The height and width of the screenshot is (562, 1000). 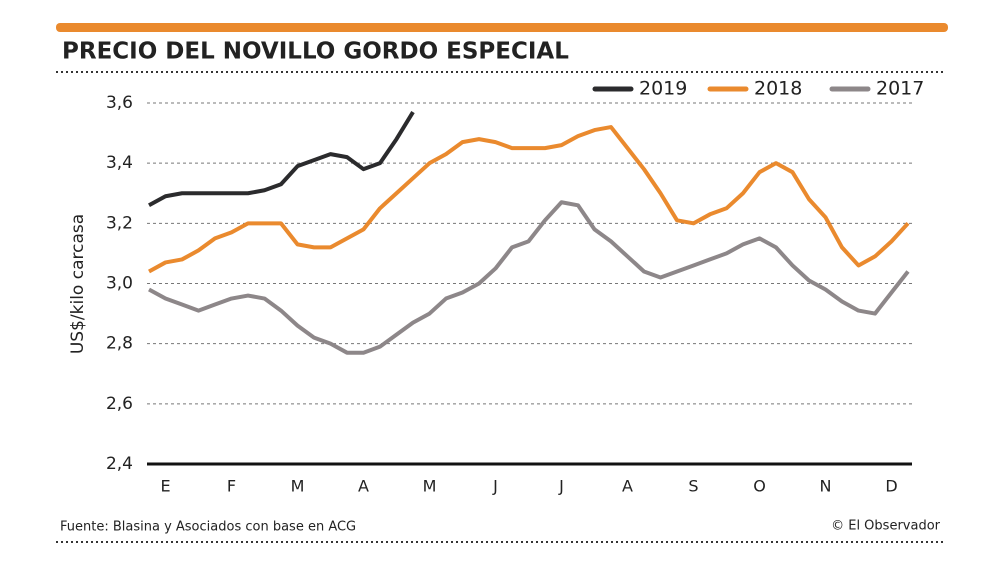 I want to click on y-tick-label: 3,6, so click(x=119, y=103).